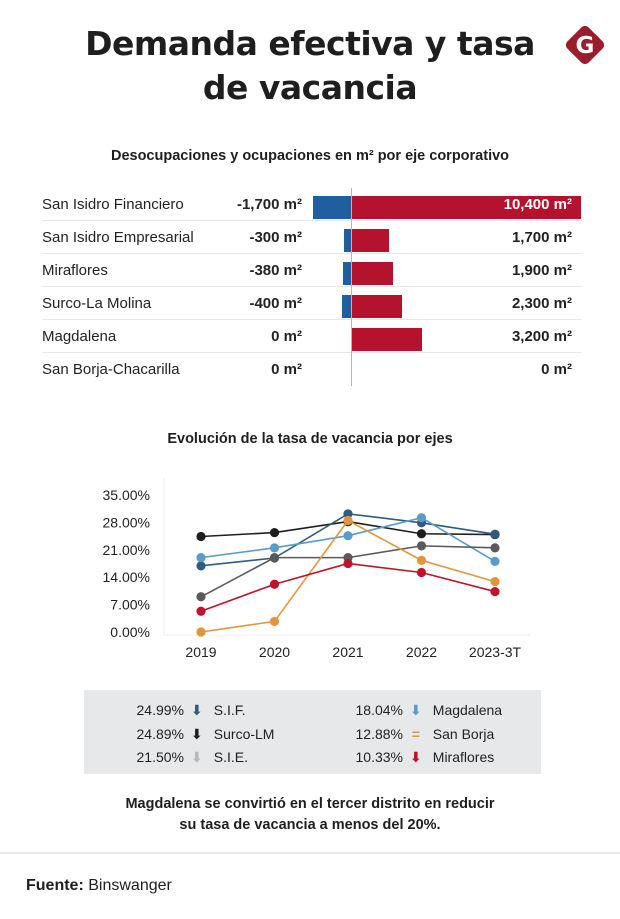  I want to click on bar-row: Magdalena 0 m² 3,200 m², so click(312, 336).